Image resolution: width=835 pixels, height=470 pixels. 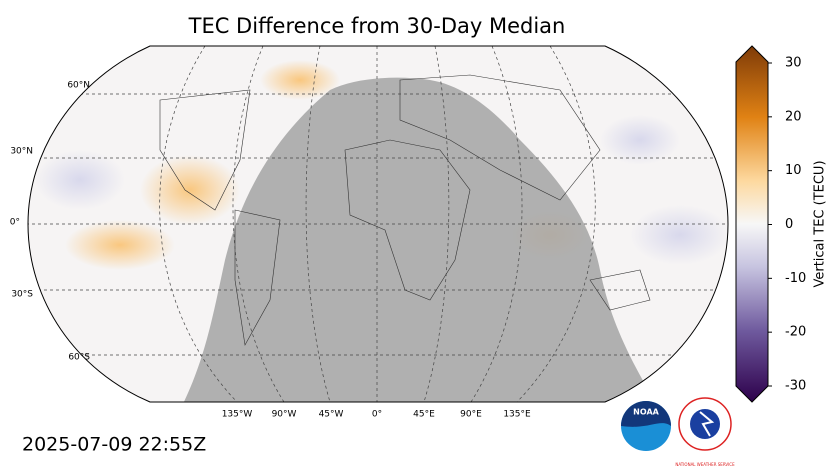 I want to click on lon-label: 90°W, so click(x=284, y=415).